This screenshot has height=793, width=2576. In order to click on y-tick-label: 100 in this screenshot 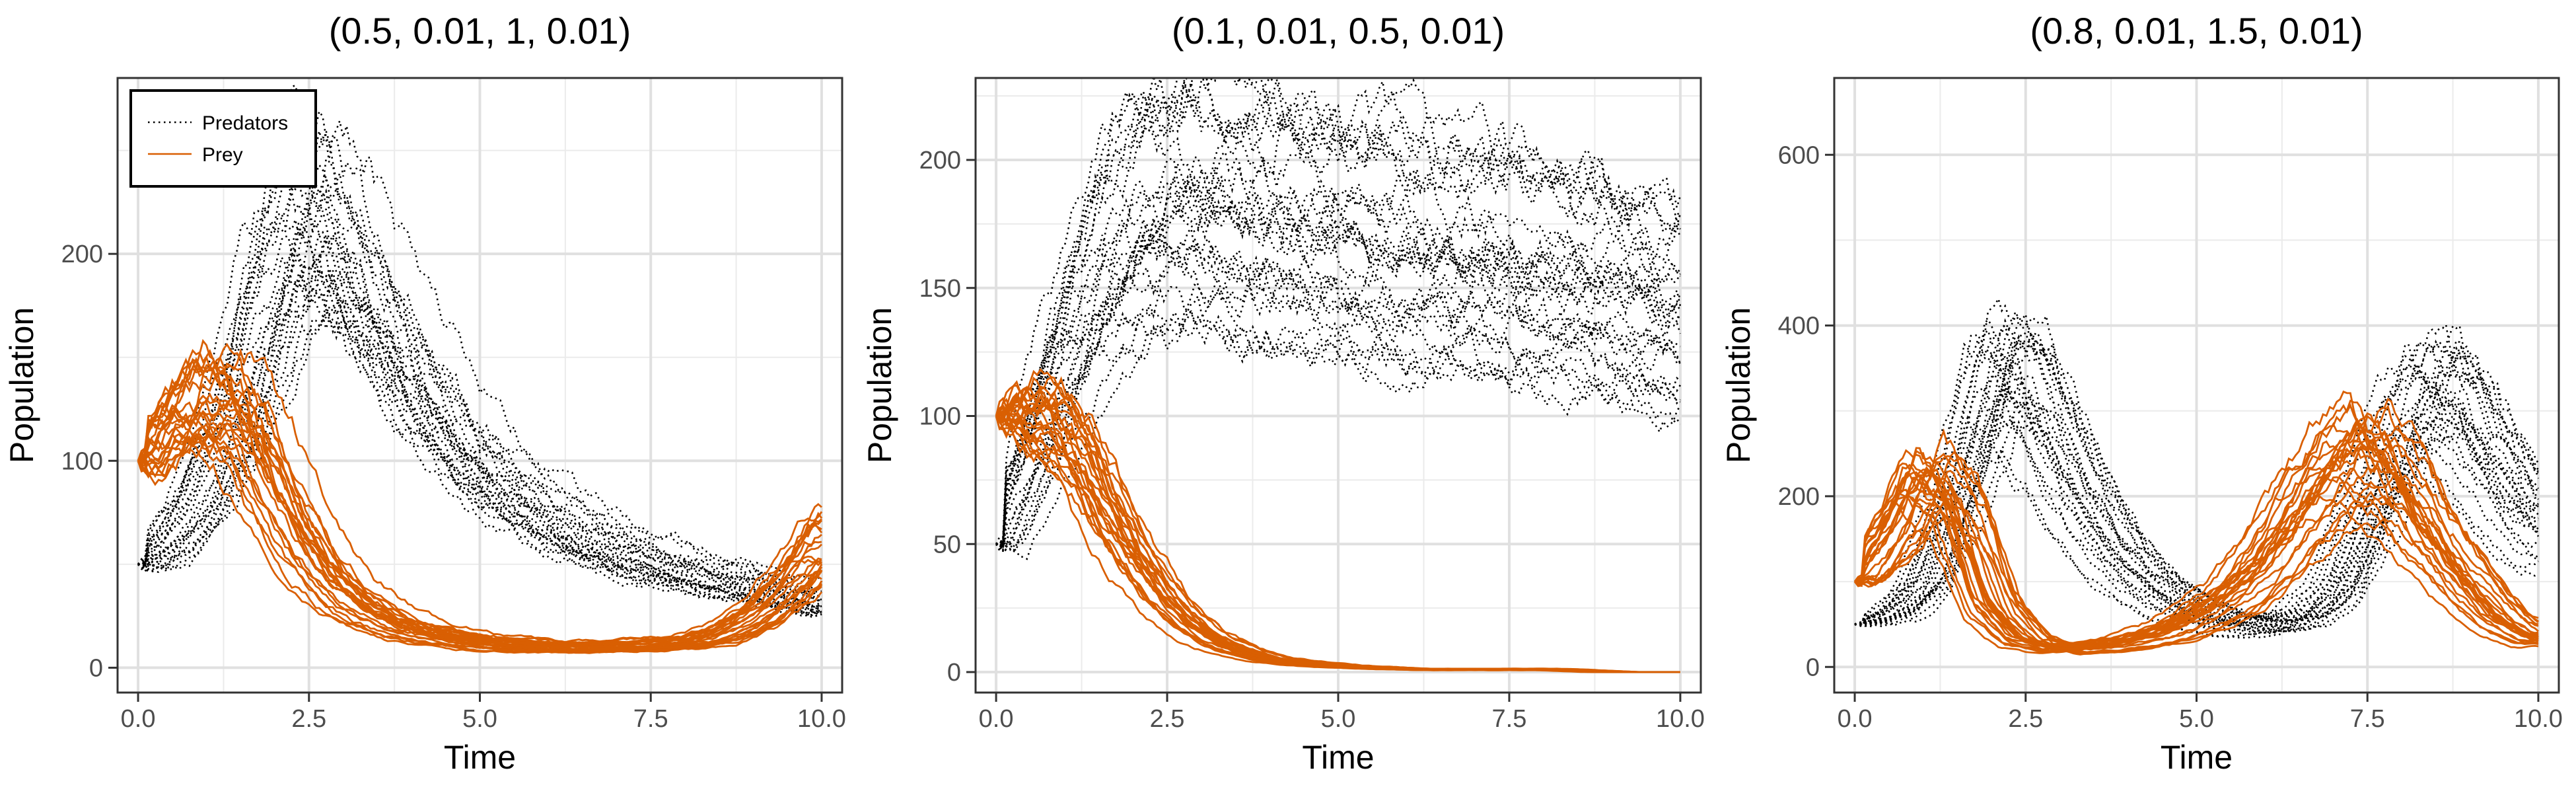, I will do `click(82, 461)`.